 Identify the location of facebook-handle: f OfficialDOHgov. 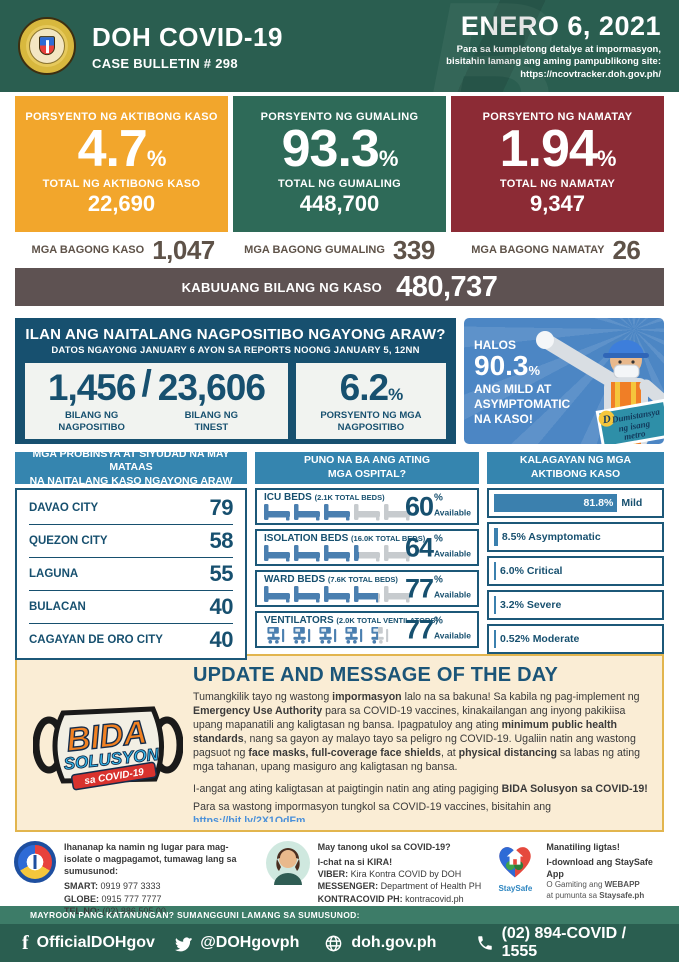
(88, 942).